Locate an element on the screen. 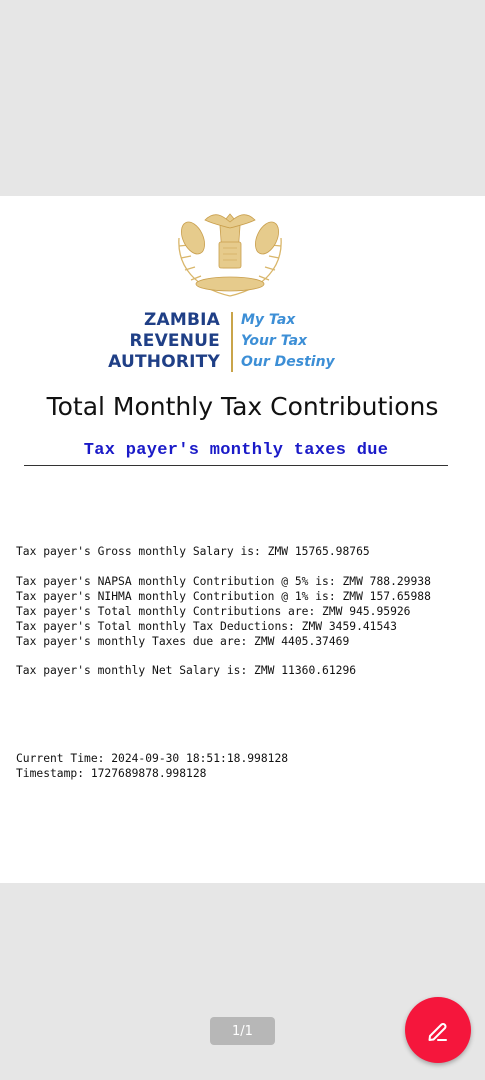 The width and height of the screenshot is (485, 1080). subtitle-underline is located at coordinates (236, 465).